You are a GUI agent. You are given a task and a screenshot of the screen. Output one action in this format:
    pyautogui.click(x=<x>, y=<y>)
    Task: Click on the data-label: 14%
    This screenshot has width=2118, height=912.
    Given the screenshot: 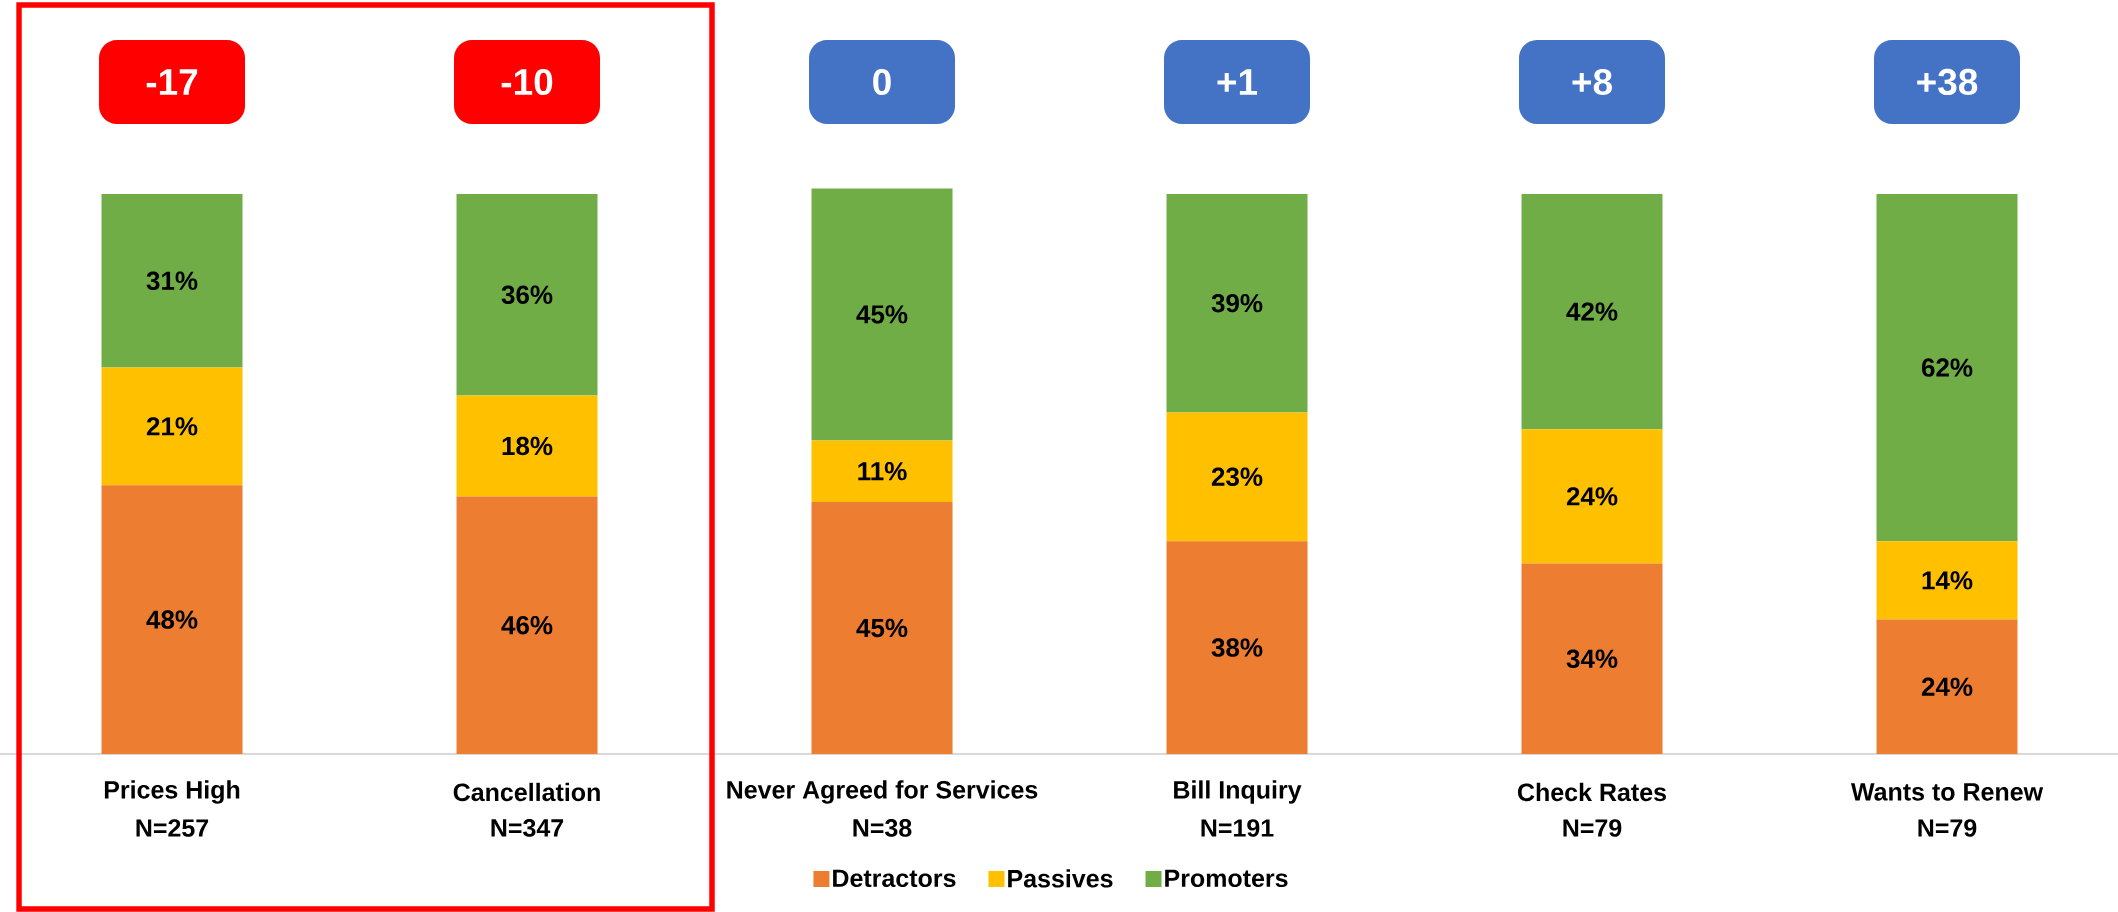 What is the action you would take?
    pyautogui.click(x=1947, y=580)
    